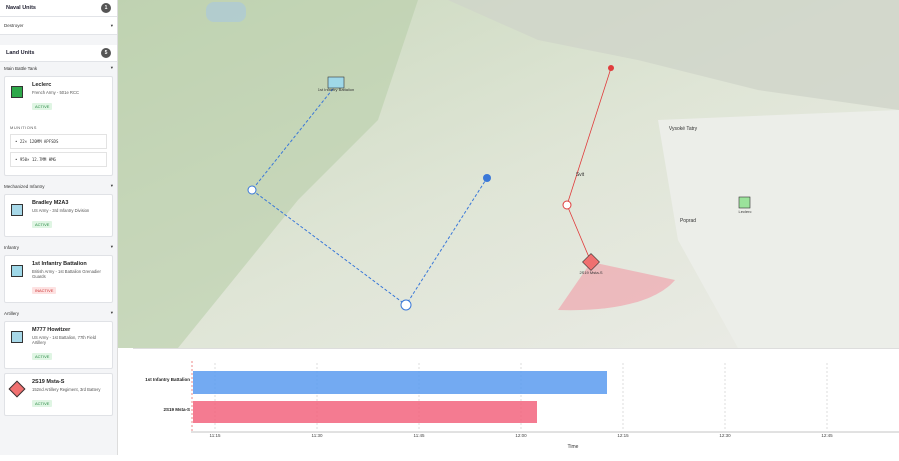 This screenshot has height=461, width=899. I want to click on time-tick: 11:45, so click(419, 435).